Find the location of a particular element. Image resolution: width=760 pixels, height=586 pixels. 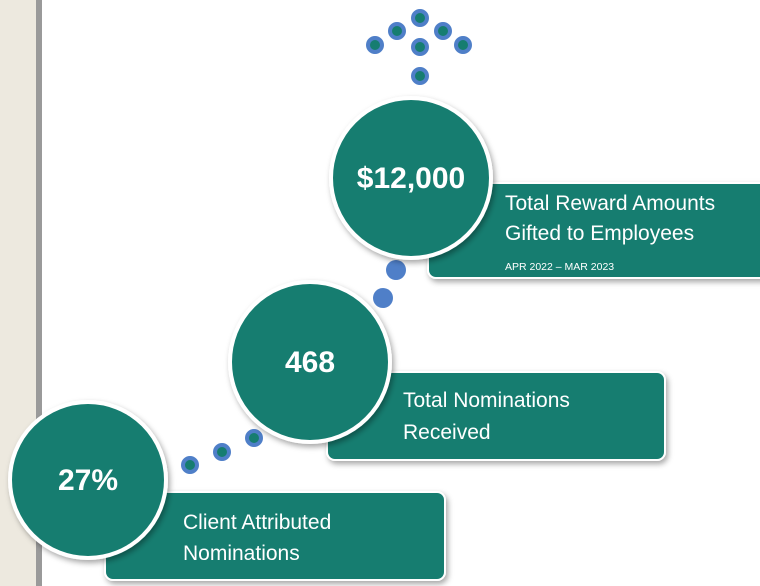

stat-label: Total Nominations is located at coordinates (486, 400).